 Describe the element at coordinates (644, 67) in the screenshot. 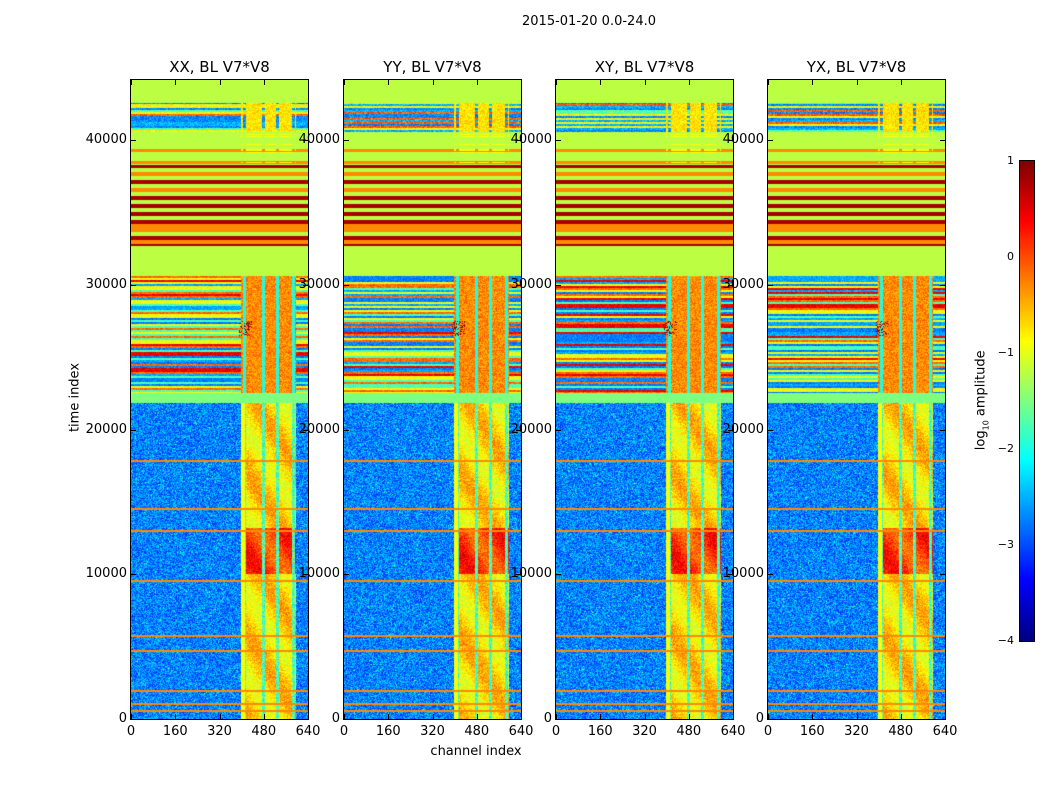

I see `panel-title: XY, BL V7*V8` at that location.